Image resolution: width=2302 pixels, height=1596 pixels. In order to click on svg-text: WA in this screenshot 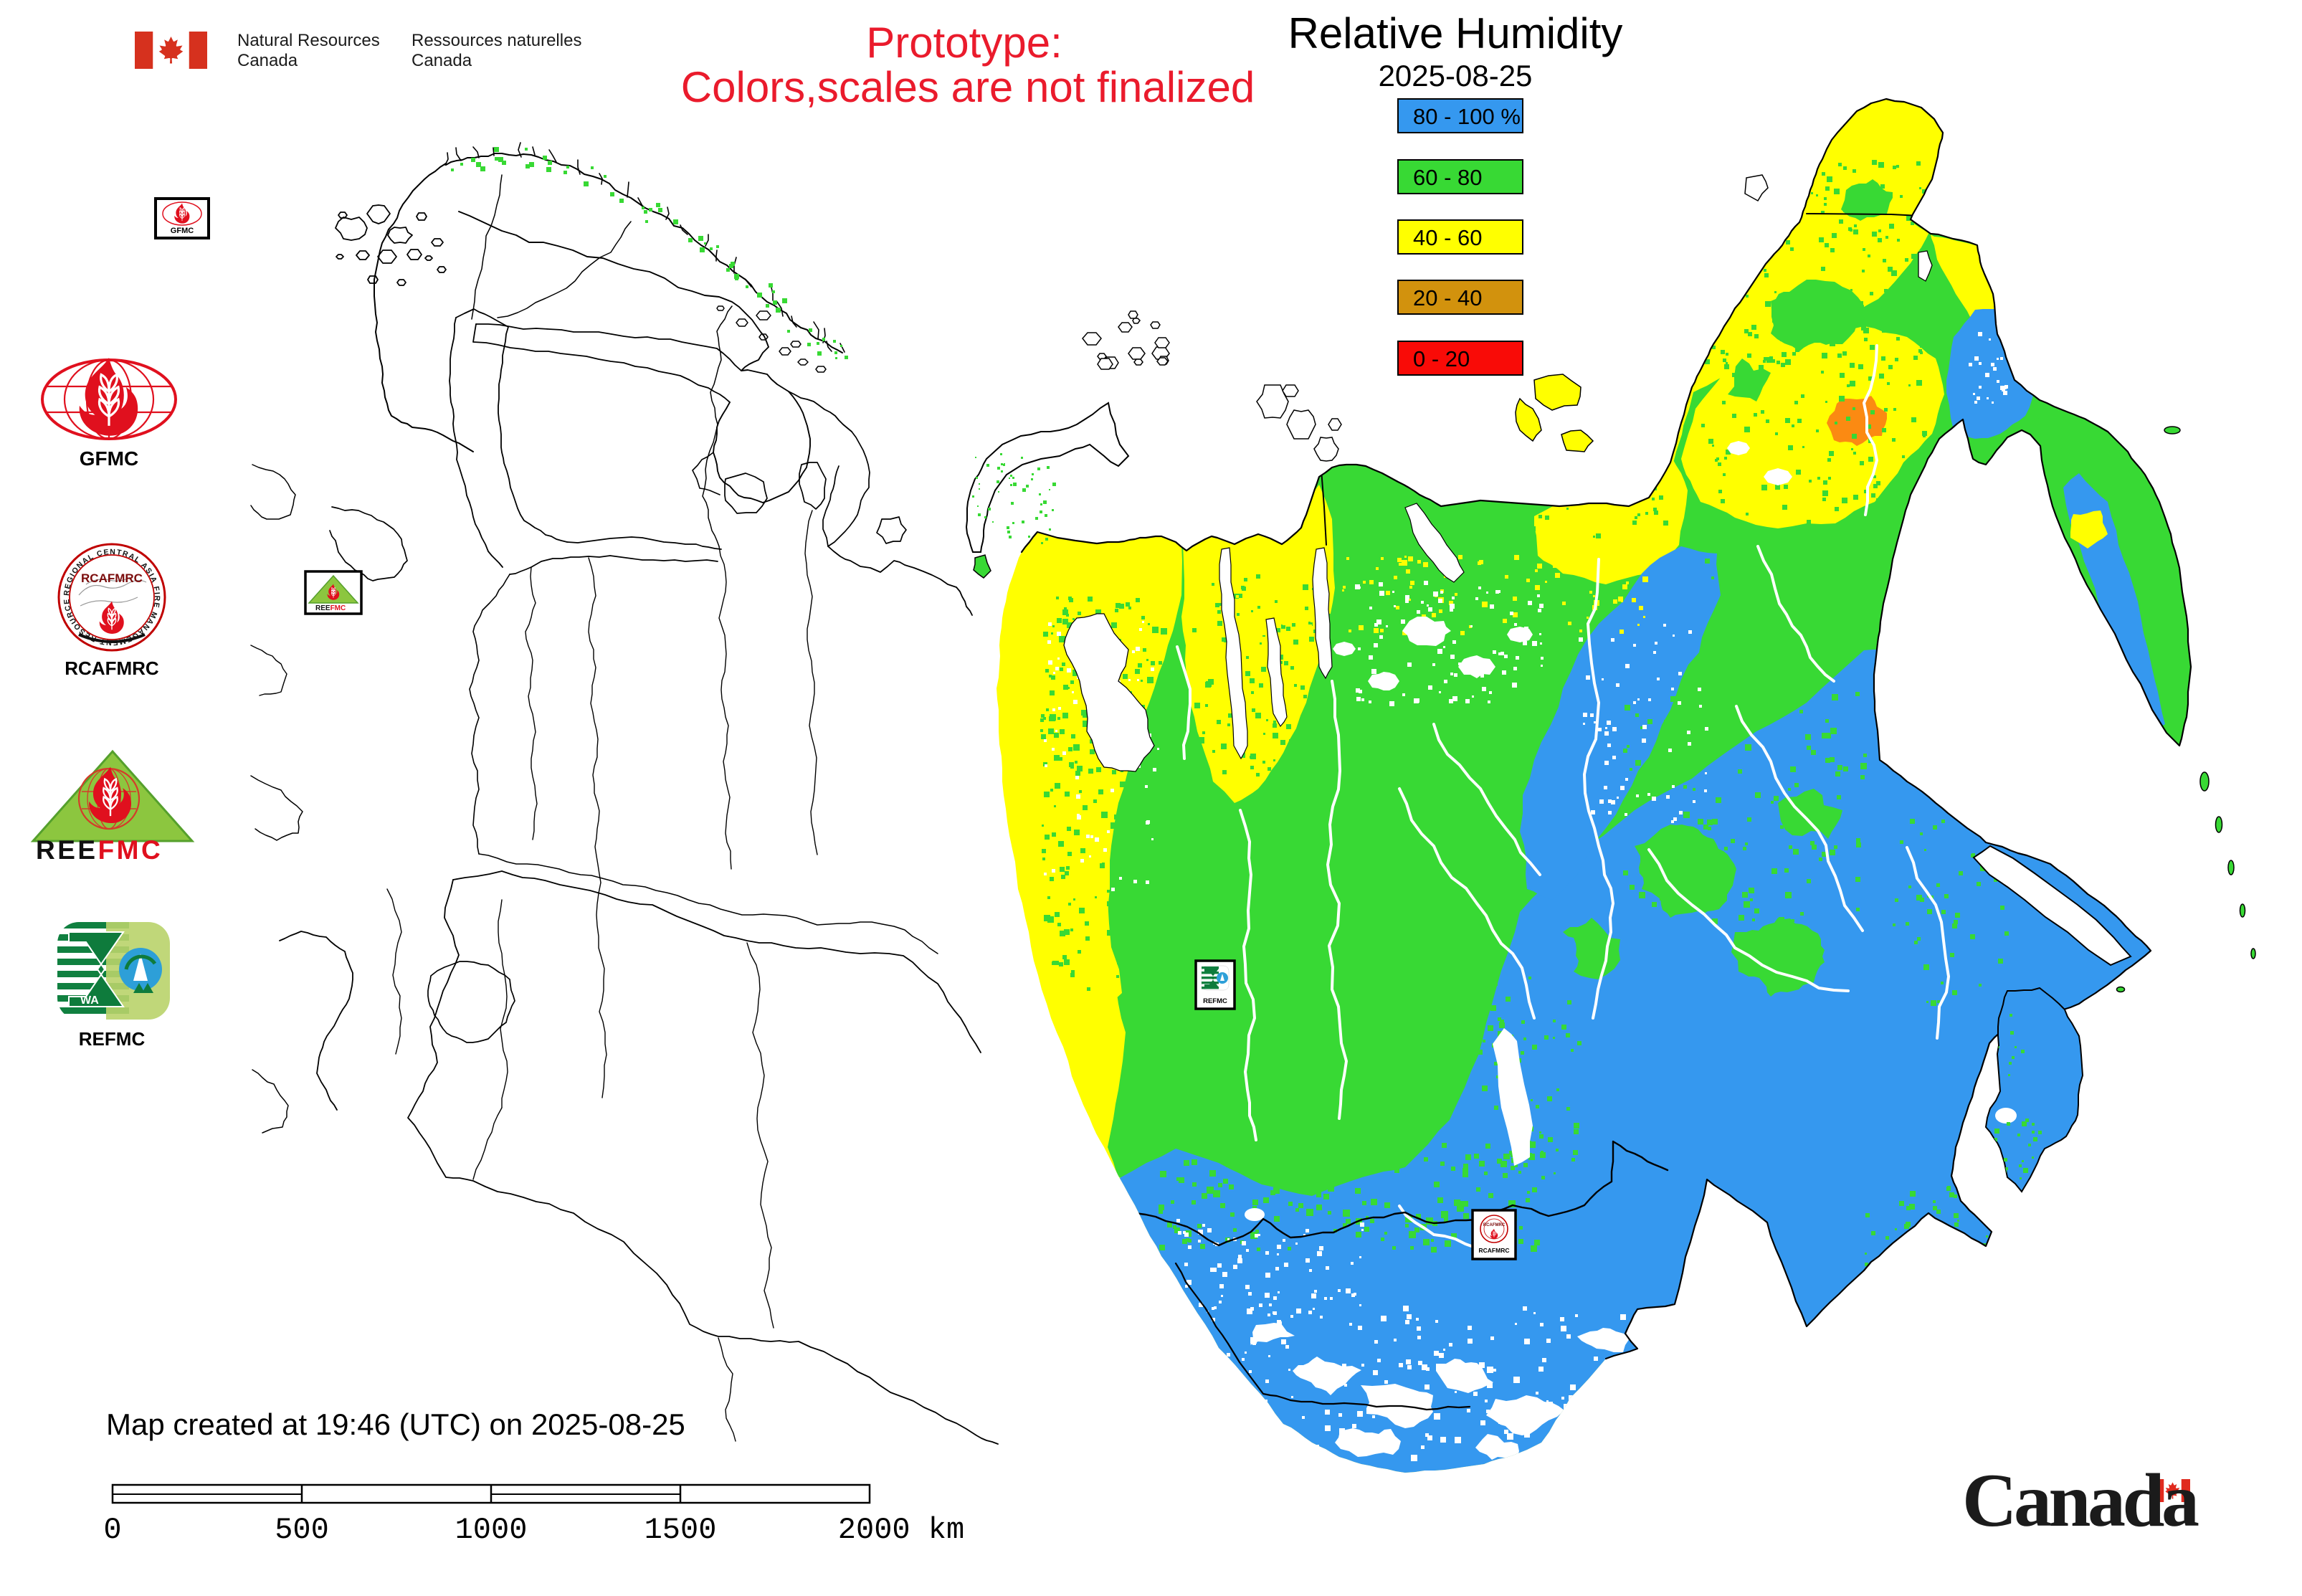, I will do `click(90, 1000)`.